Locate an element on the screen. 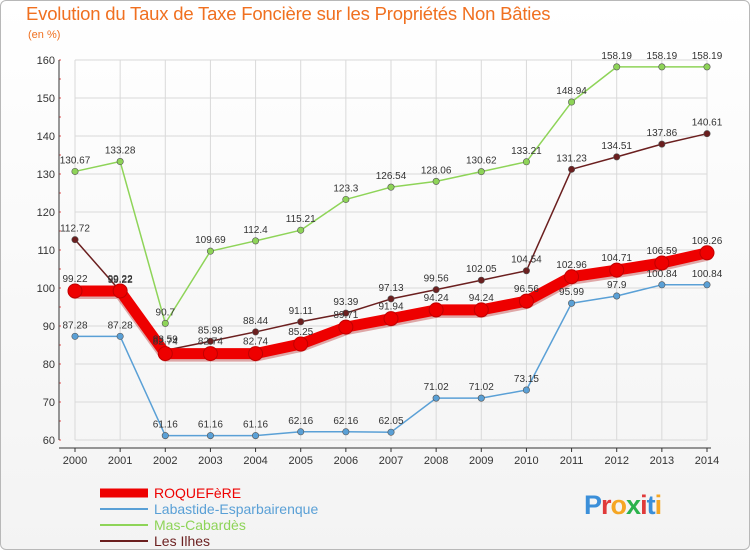  data-label: 71.02 is located at coordinates (436, 387).